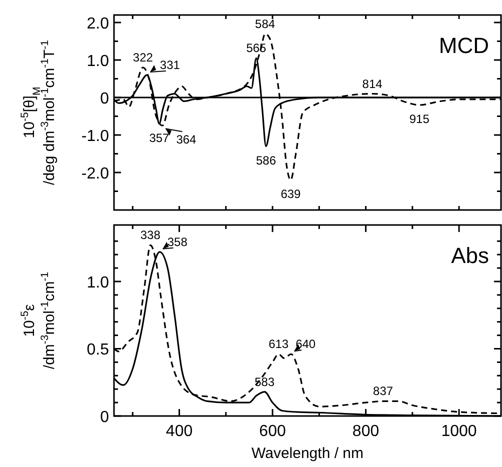  Describe the element at coordinates (306, 344) in the screenshot. I see `annotation: 640` at that location.